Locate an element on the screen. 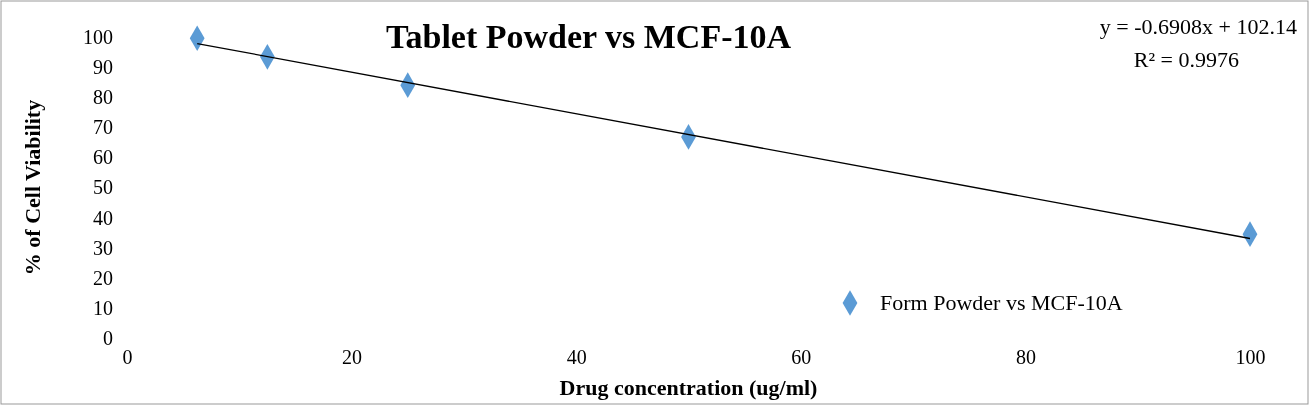 This screenshot has height=405, width=1309. x-axis-title: Drug concentration (ug/ml) is located at coordinates (688, 387).